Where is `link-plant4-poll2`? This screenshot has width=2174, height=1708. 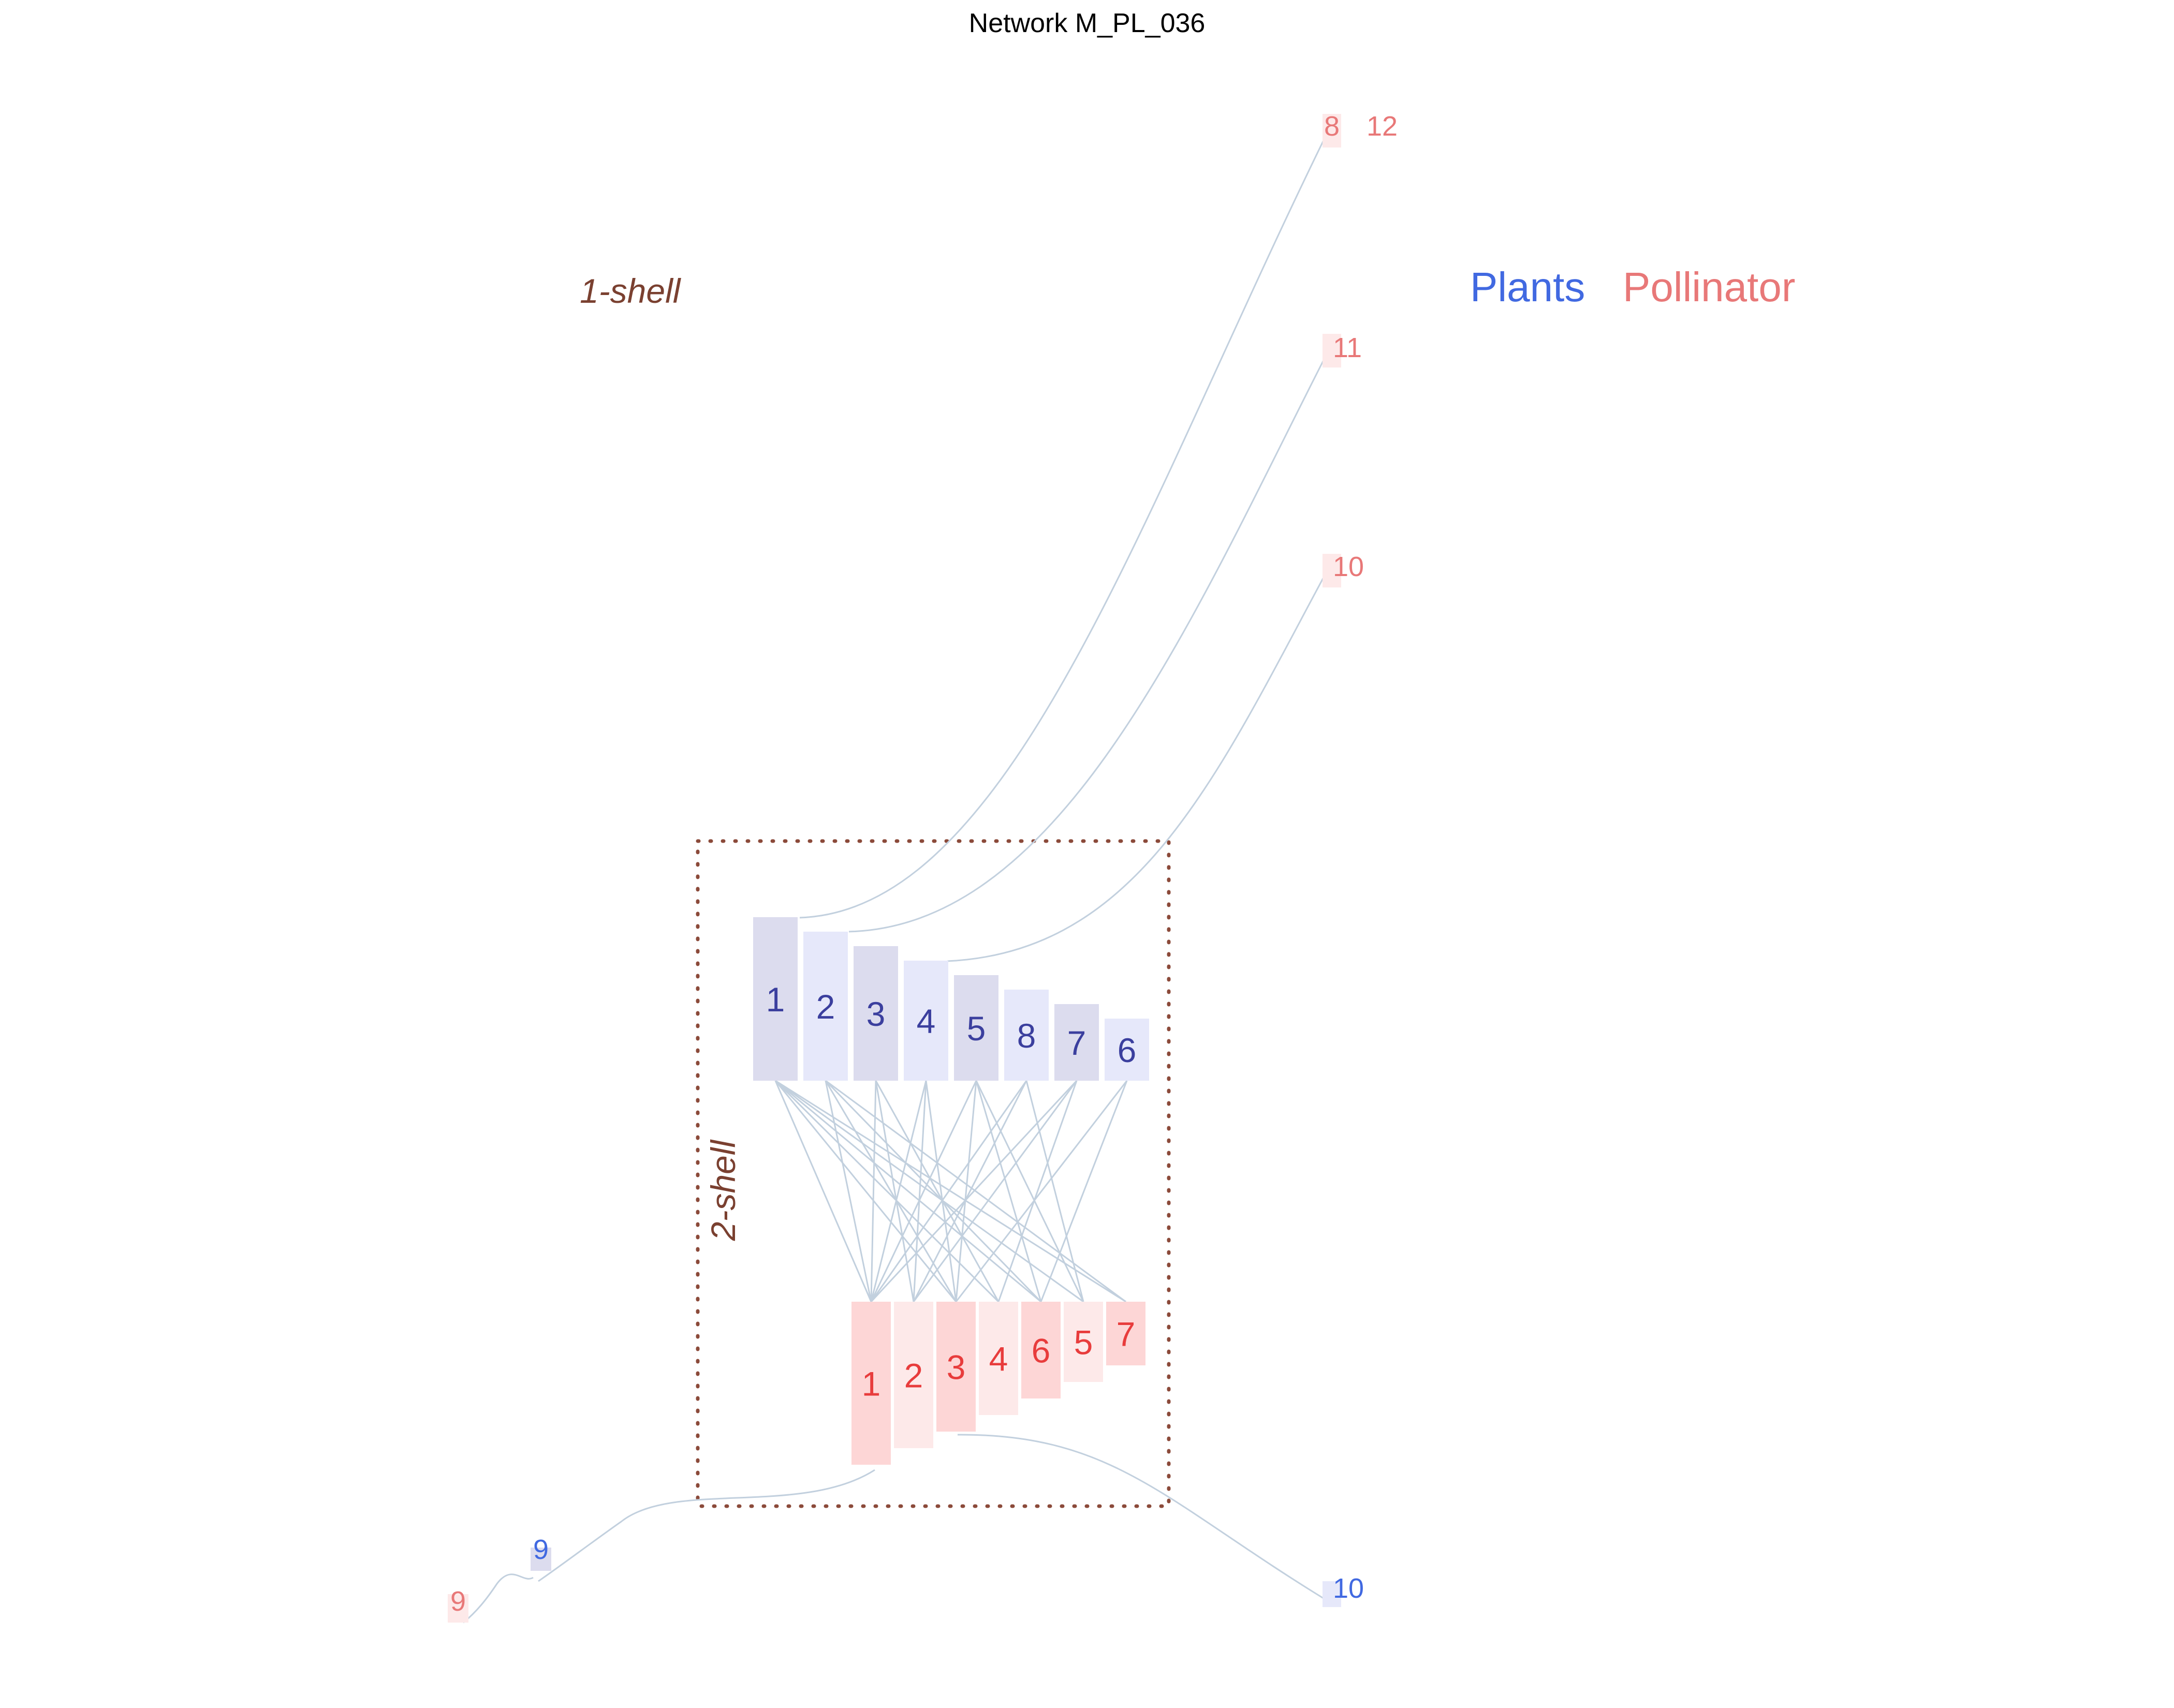 link-plant4-poll2 is located at coordinates (920, 1191).